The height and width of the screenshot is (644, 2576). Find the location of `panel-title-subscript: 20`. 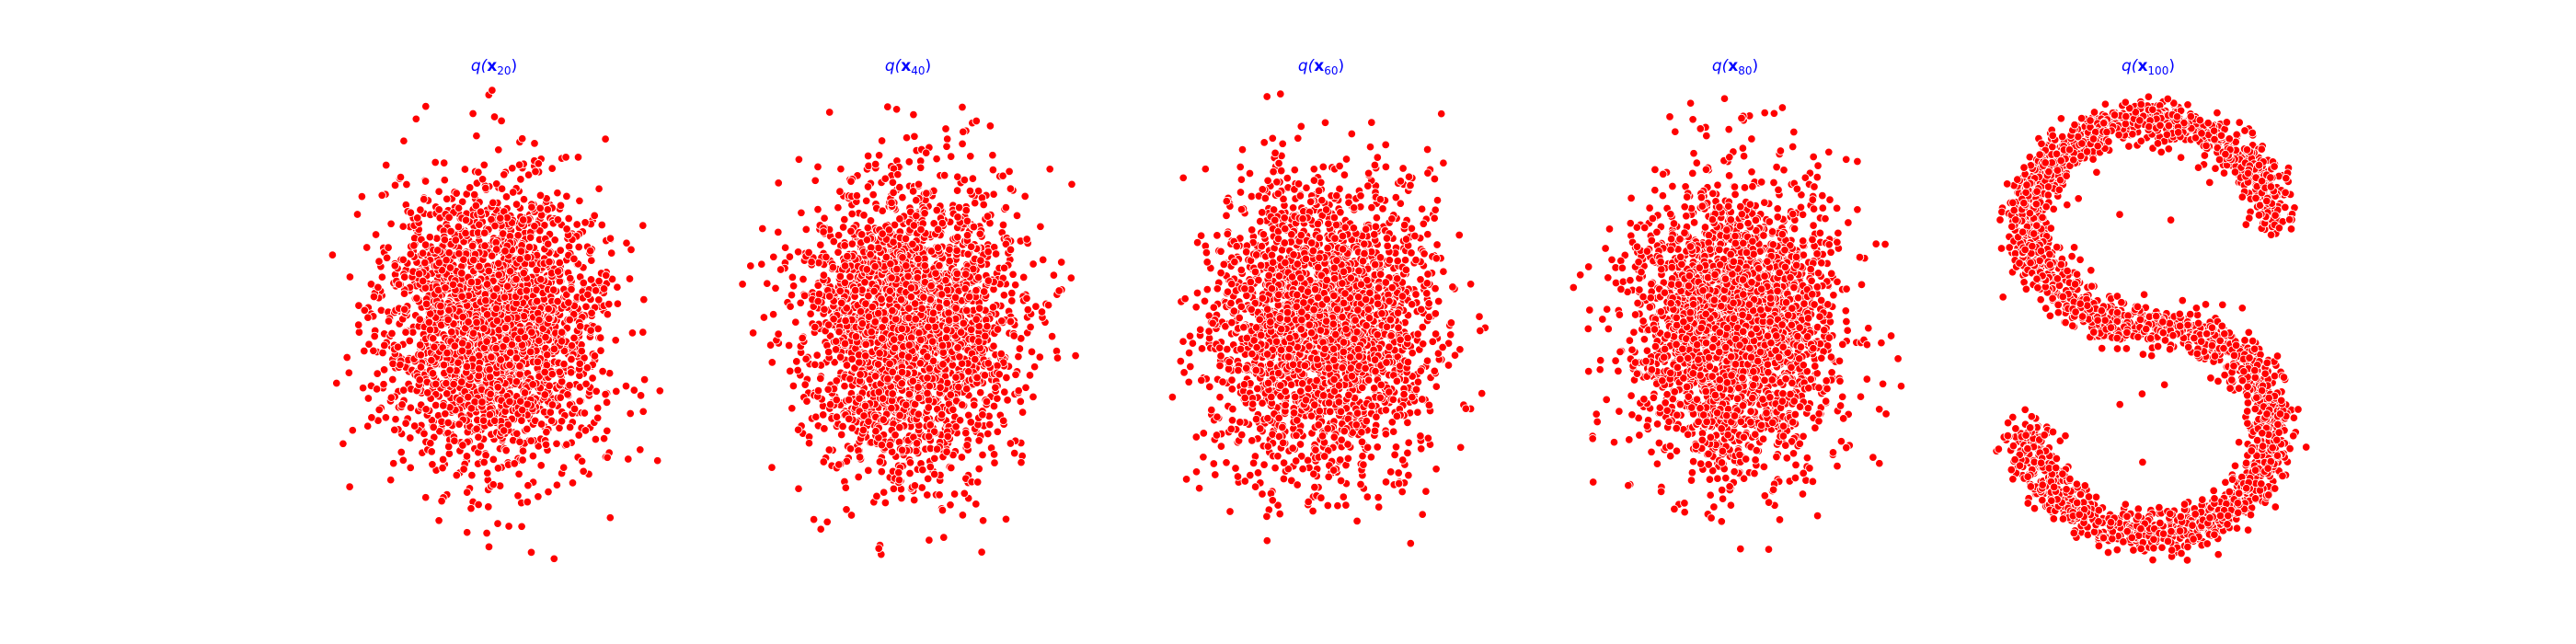

panel-title-subscript: 20 is located at coordinates (504, 70).